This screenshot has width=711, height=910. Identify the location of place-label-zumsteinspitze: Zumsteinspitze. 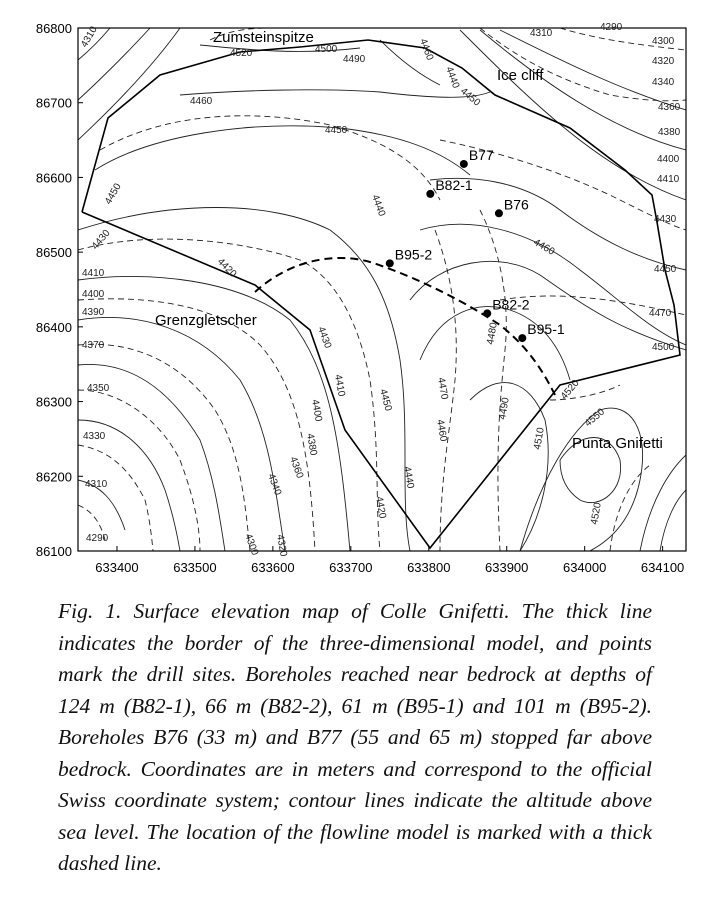
(263, 37).